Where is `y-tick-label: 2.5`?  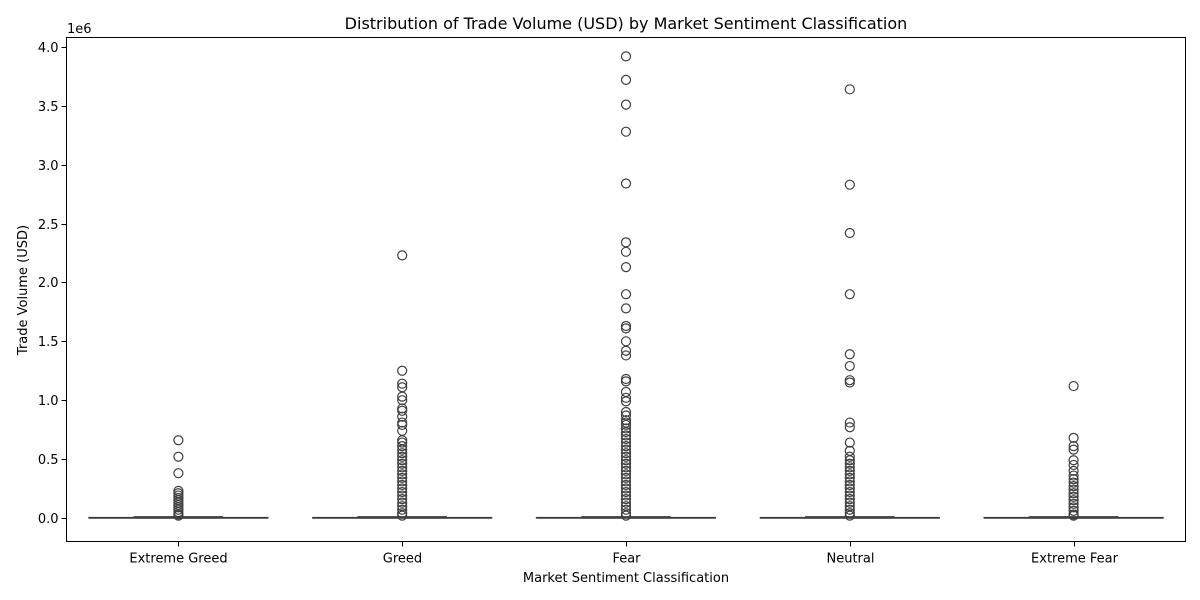 y-tick-label: 2.5 is located at coordinates (48, 225).